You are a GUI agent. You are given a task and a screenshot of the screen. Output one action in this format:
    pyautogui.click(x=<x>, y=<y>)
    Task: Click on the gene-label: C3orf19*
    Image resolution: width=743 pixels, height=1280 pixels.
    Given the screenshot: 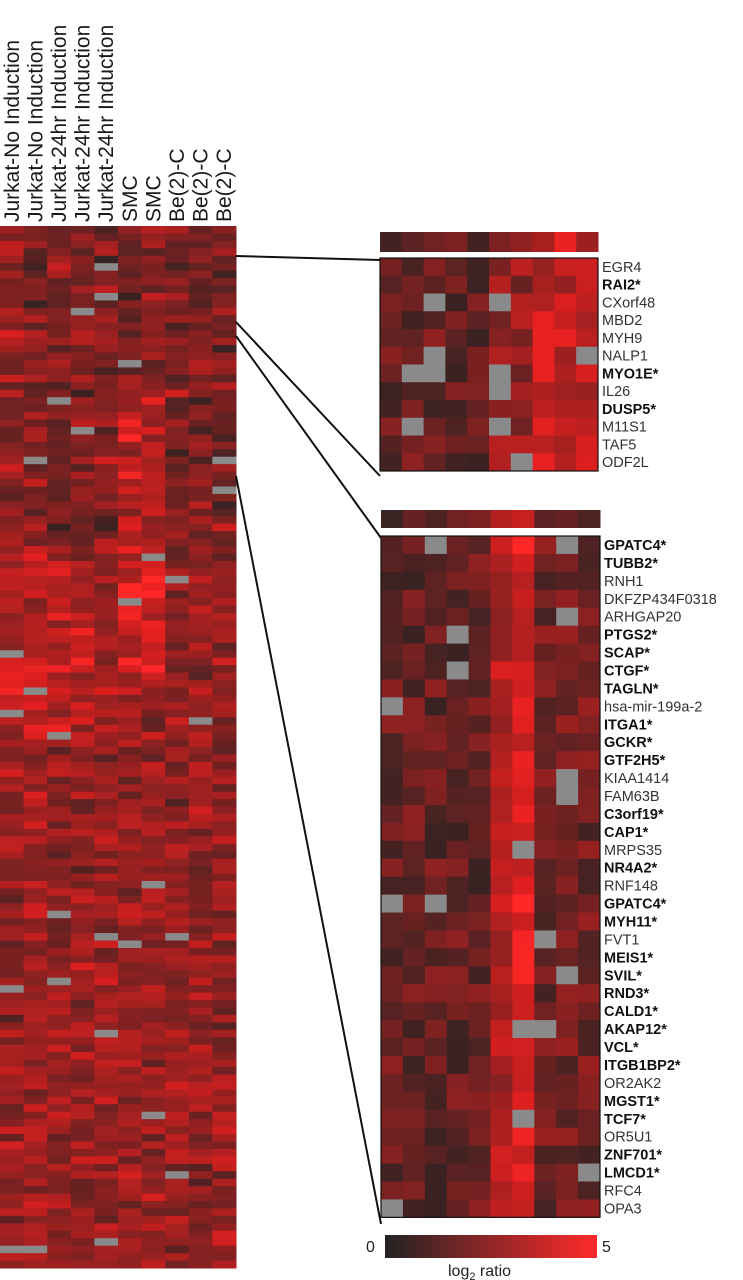 What is the action you would take?
    pyautogui.click(x=634, y=815)
    